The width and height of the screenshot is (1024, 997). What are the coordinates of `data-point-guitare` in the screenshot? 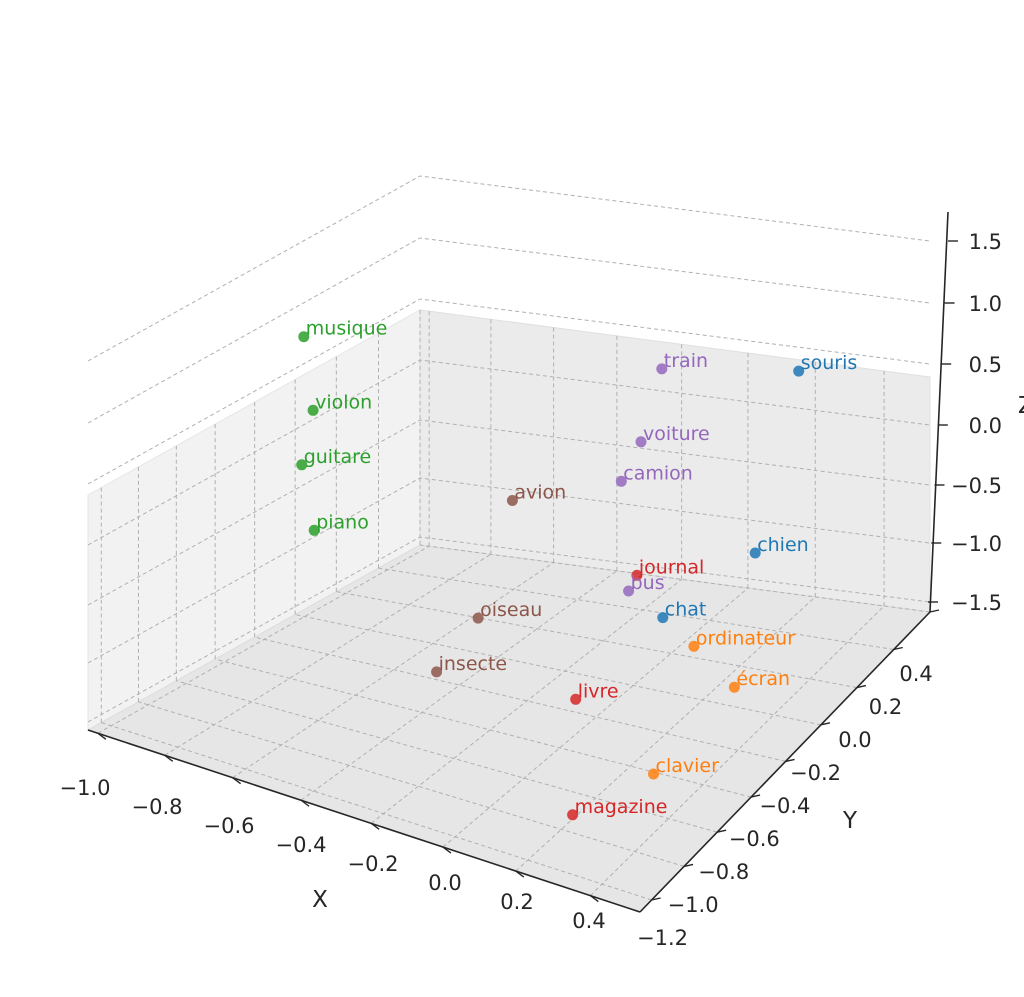 It's located at (302, 465).